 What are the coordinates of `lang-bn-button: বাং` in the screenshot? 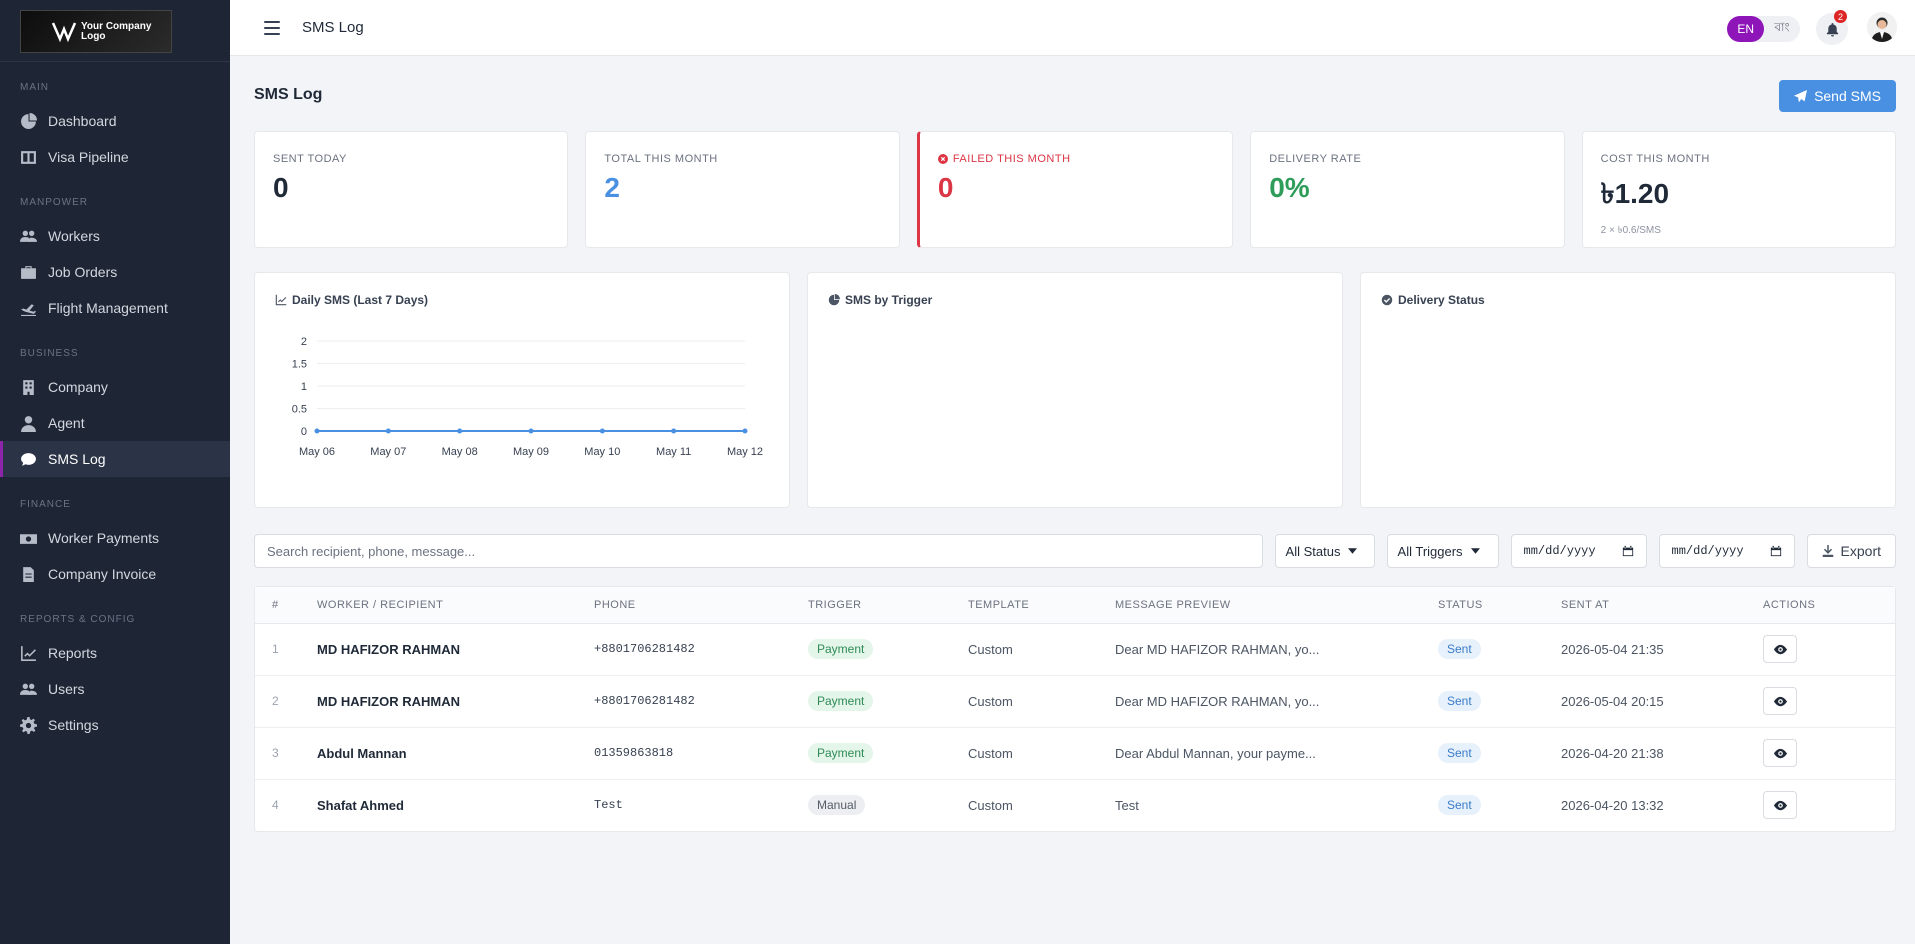 It's located at (1782, 27).